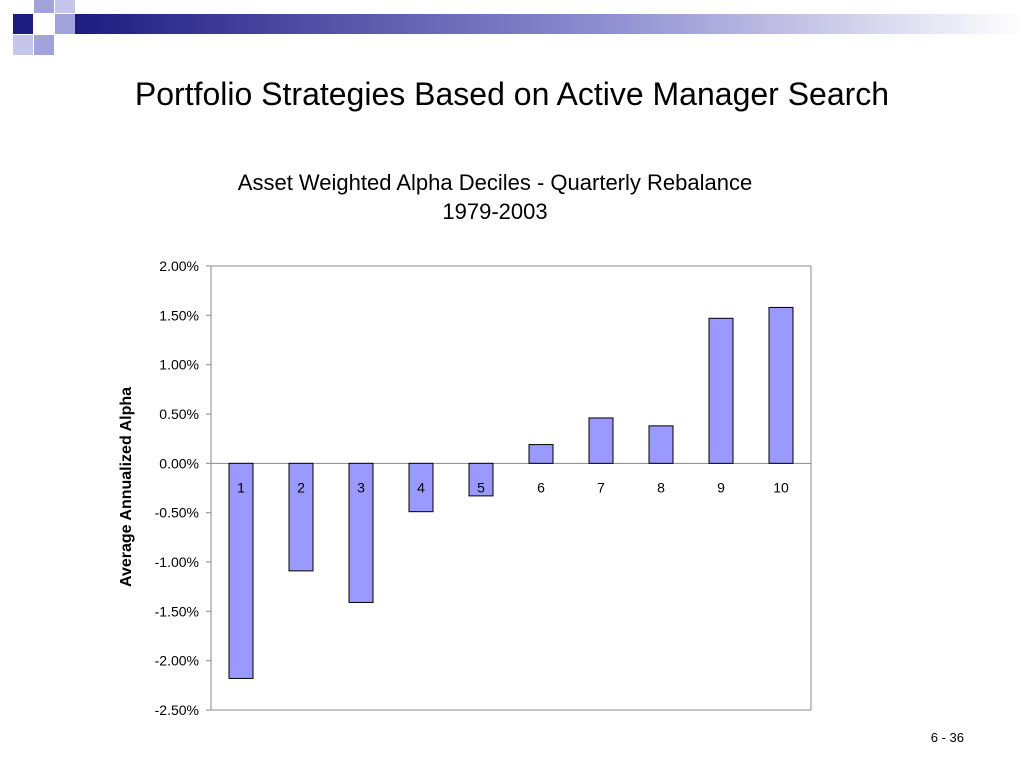  I want to click on x-tick-label: 7, so click(601, 487).